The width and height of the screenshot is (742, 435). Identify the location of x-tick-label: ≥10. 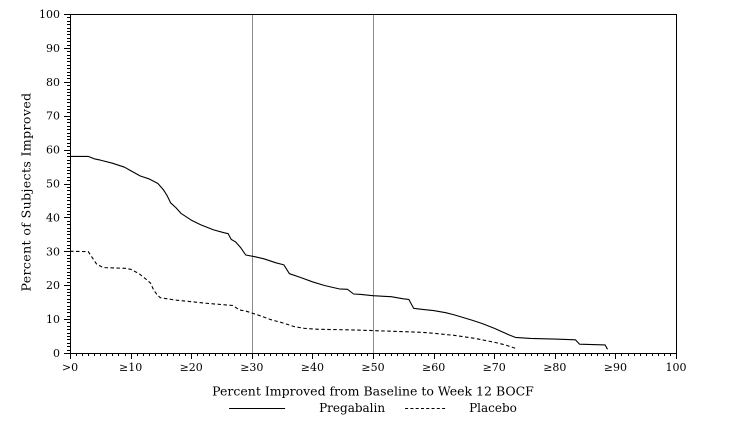
(130, 367).